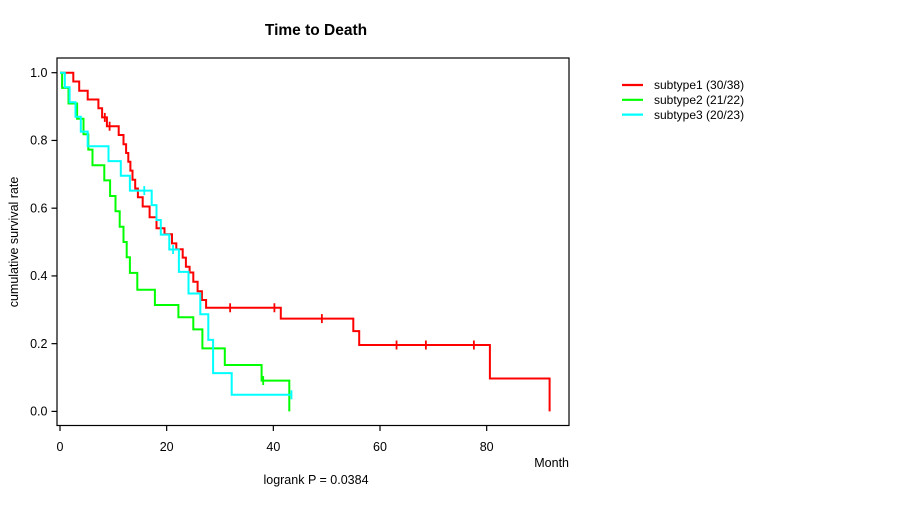 This screenshot has height=505, width=900. I want to click on logrank-annotation: logrank P = 0.0384, so click(315, 480).